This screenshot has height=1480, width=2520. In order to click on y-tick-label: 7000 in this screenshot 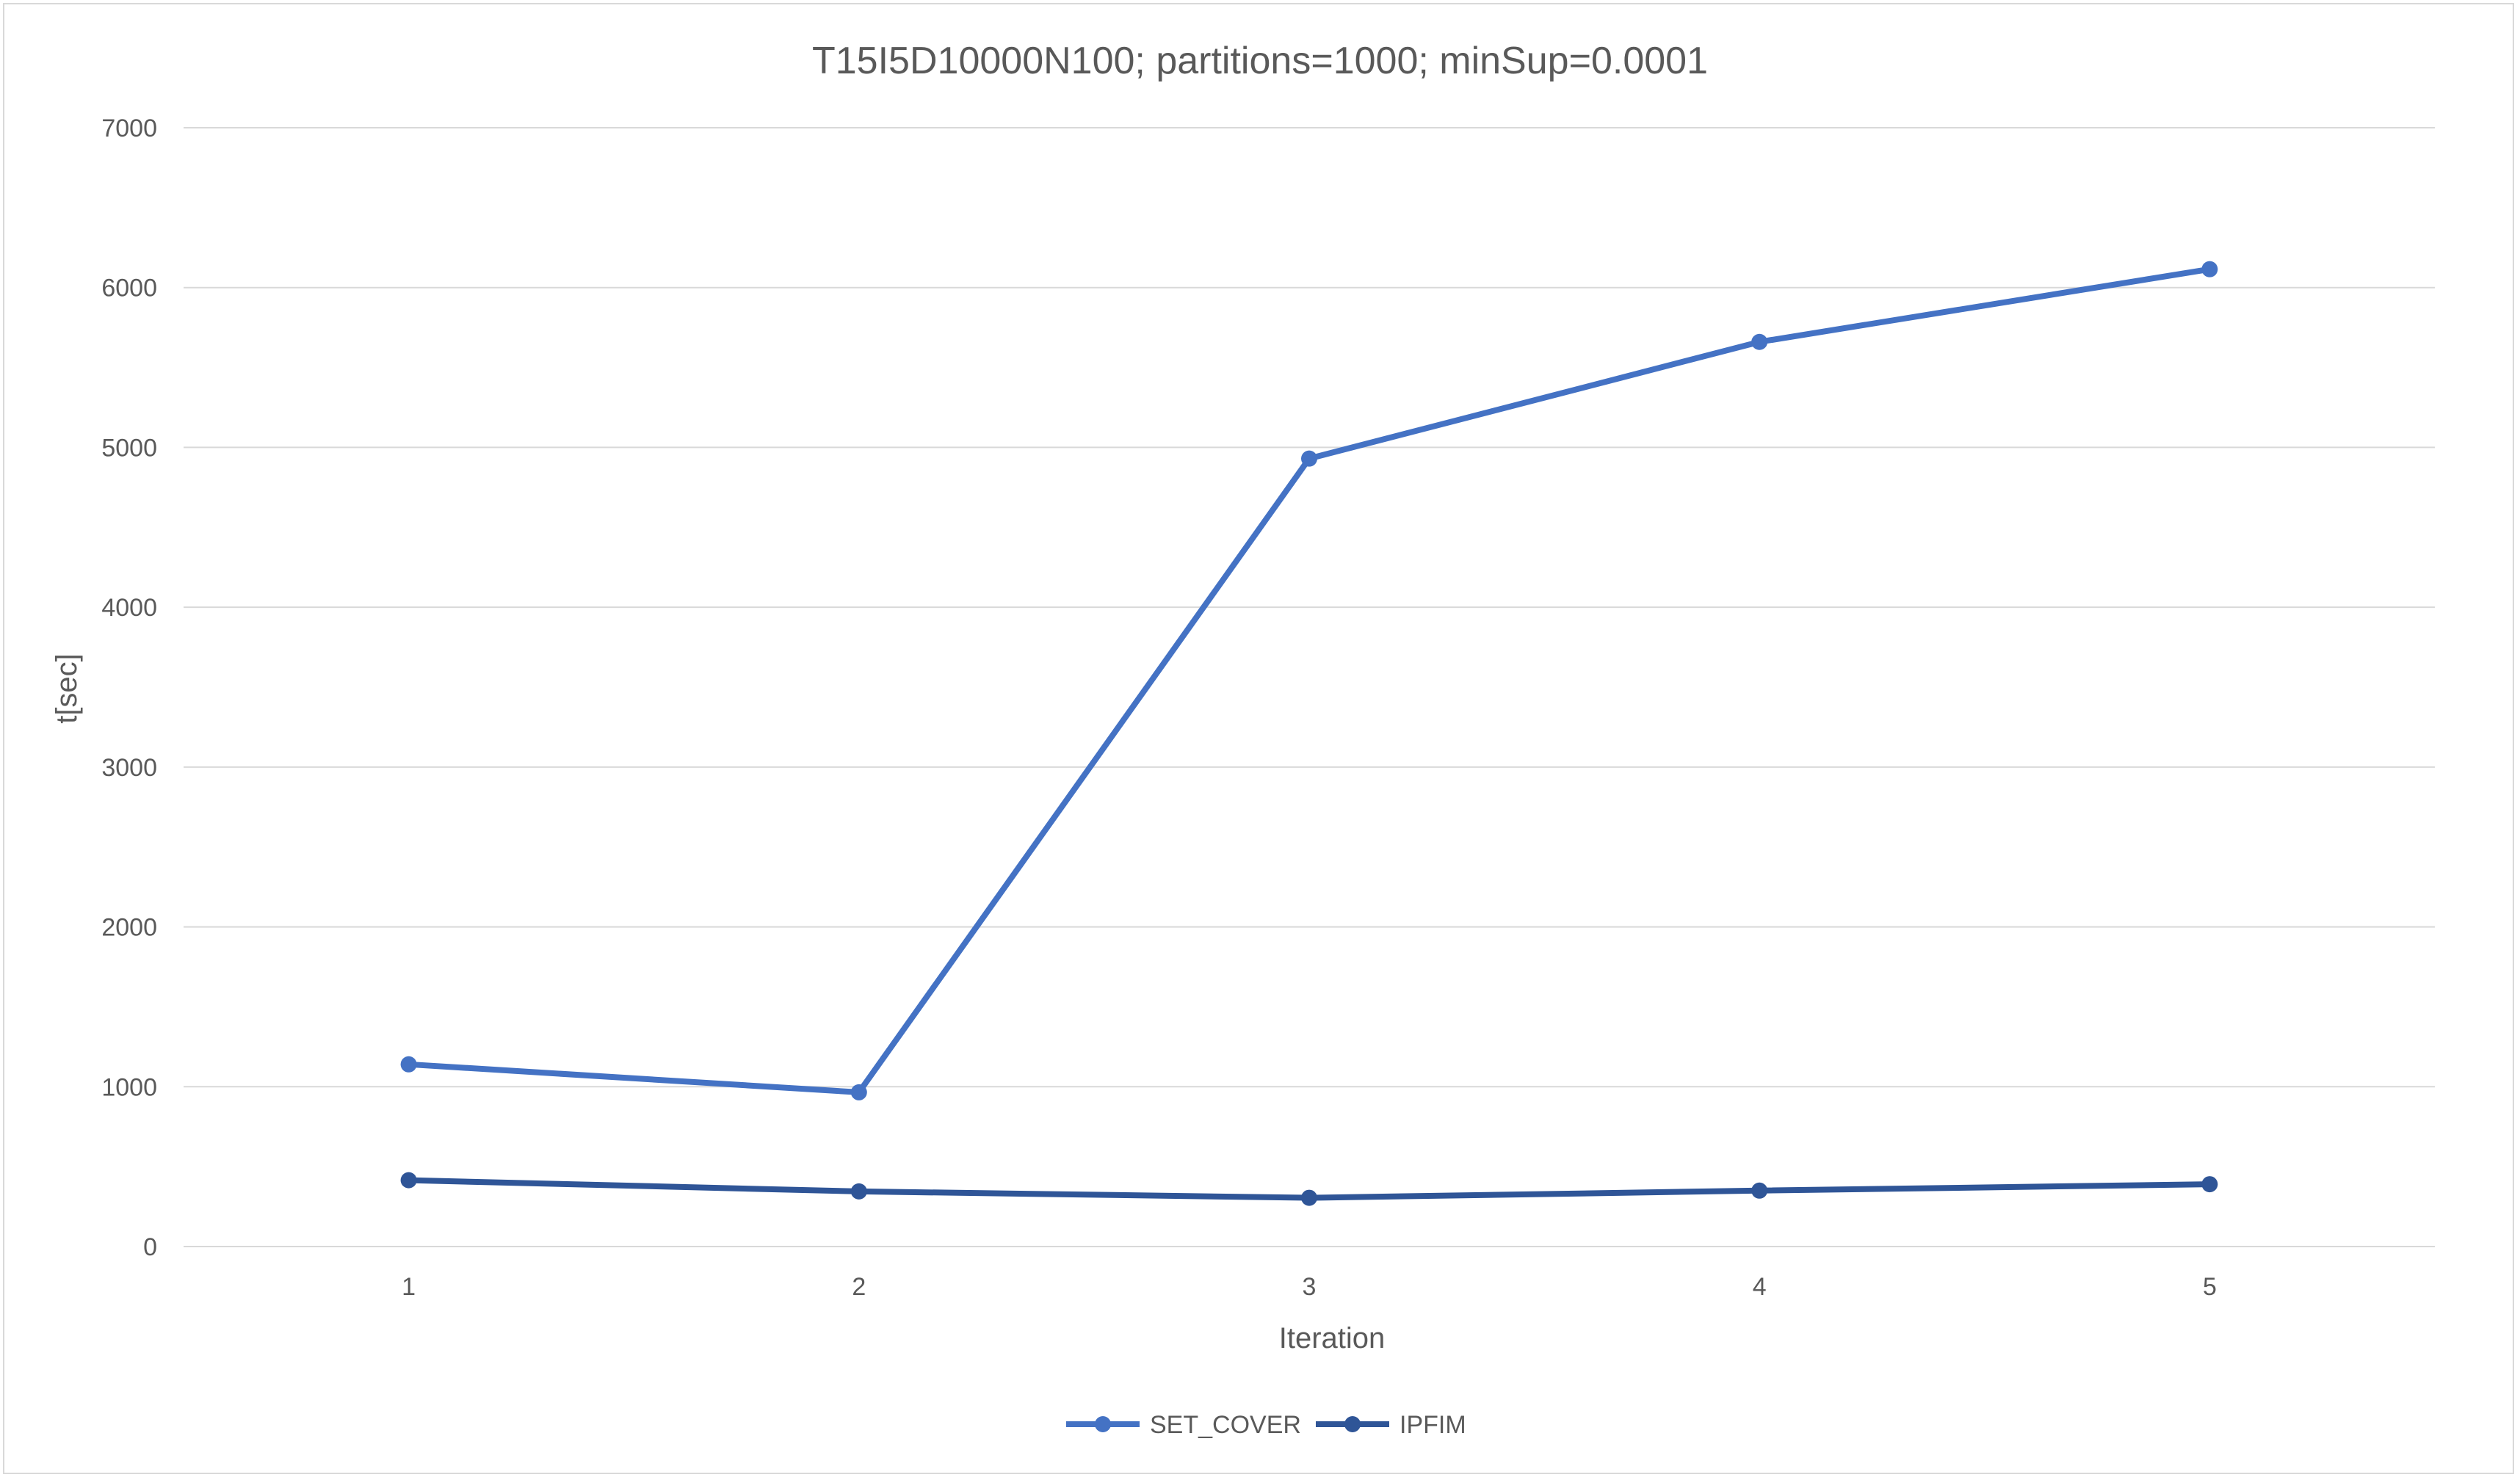, I will do `click(129, 128)`.